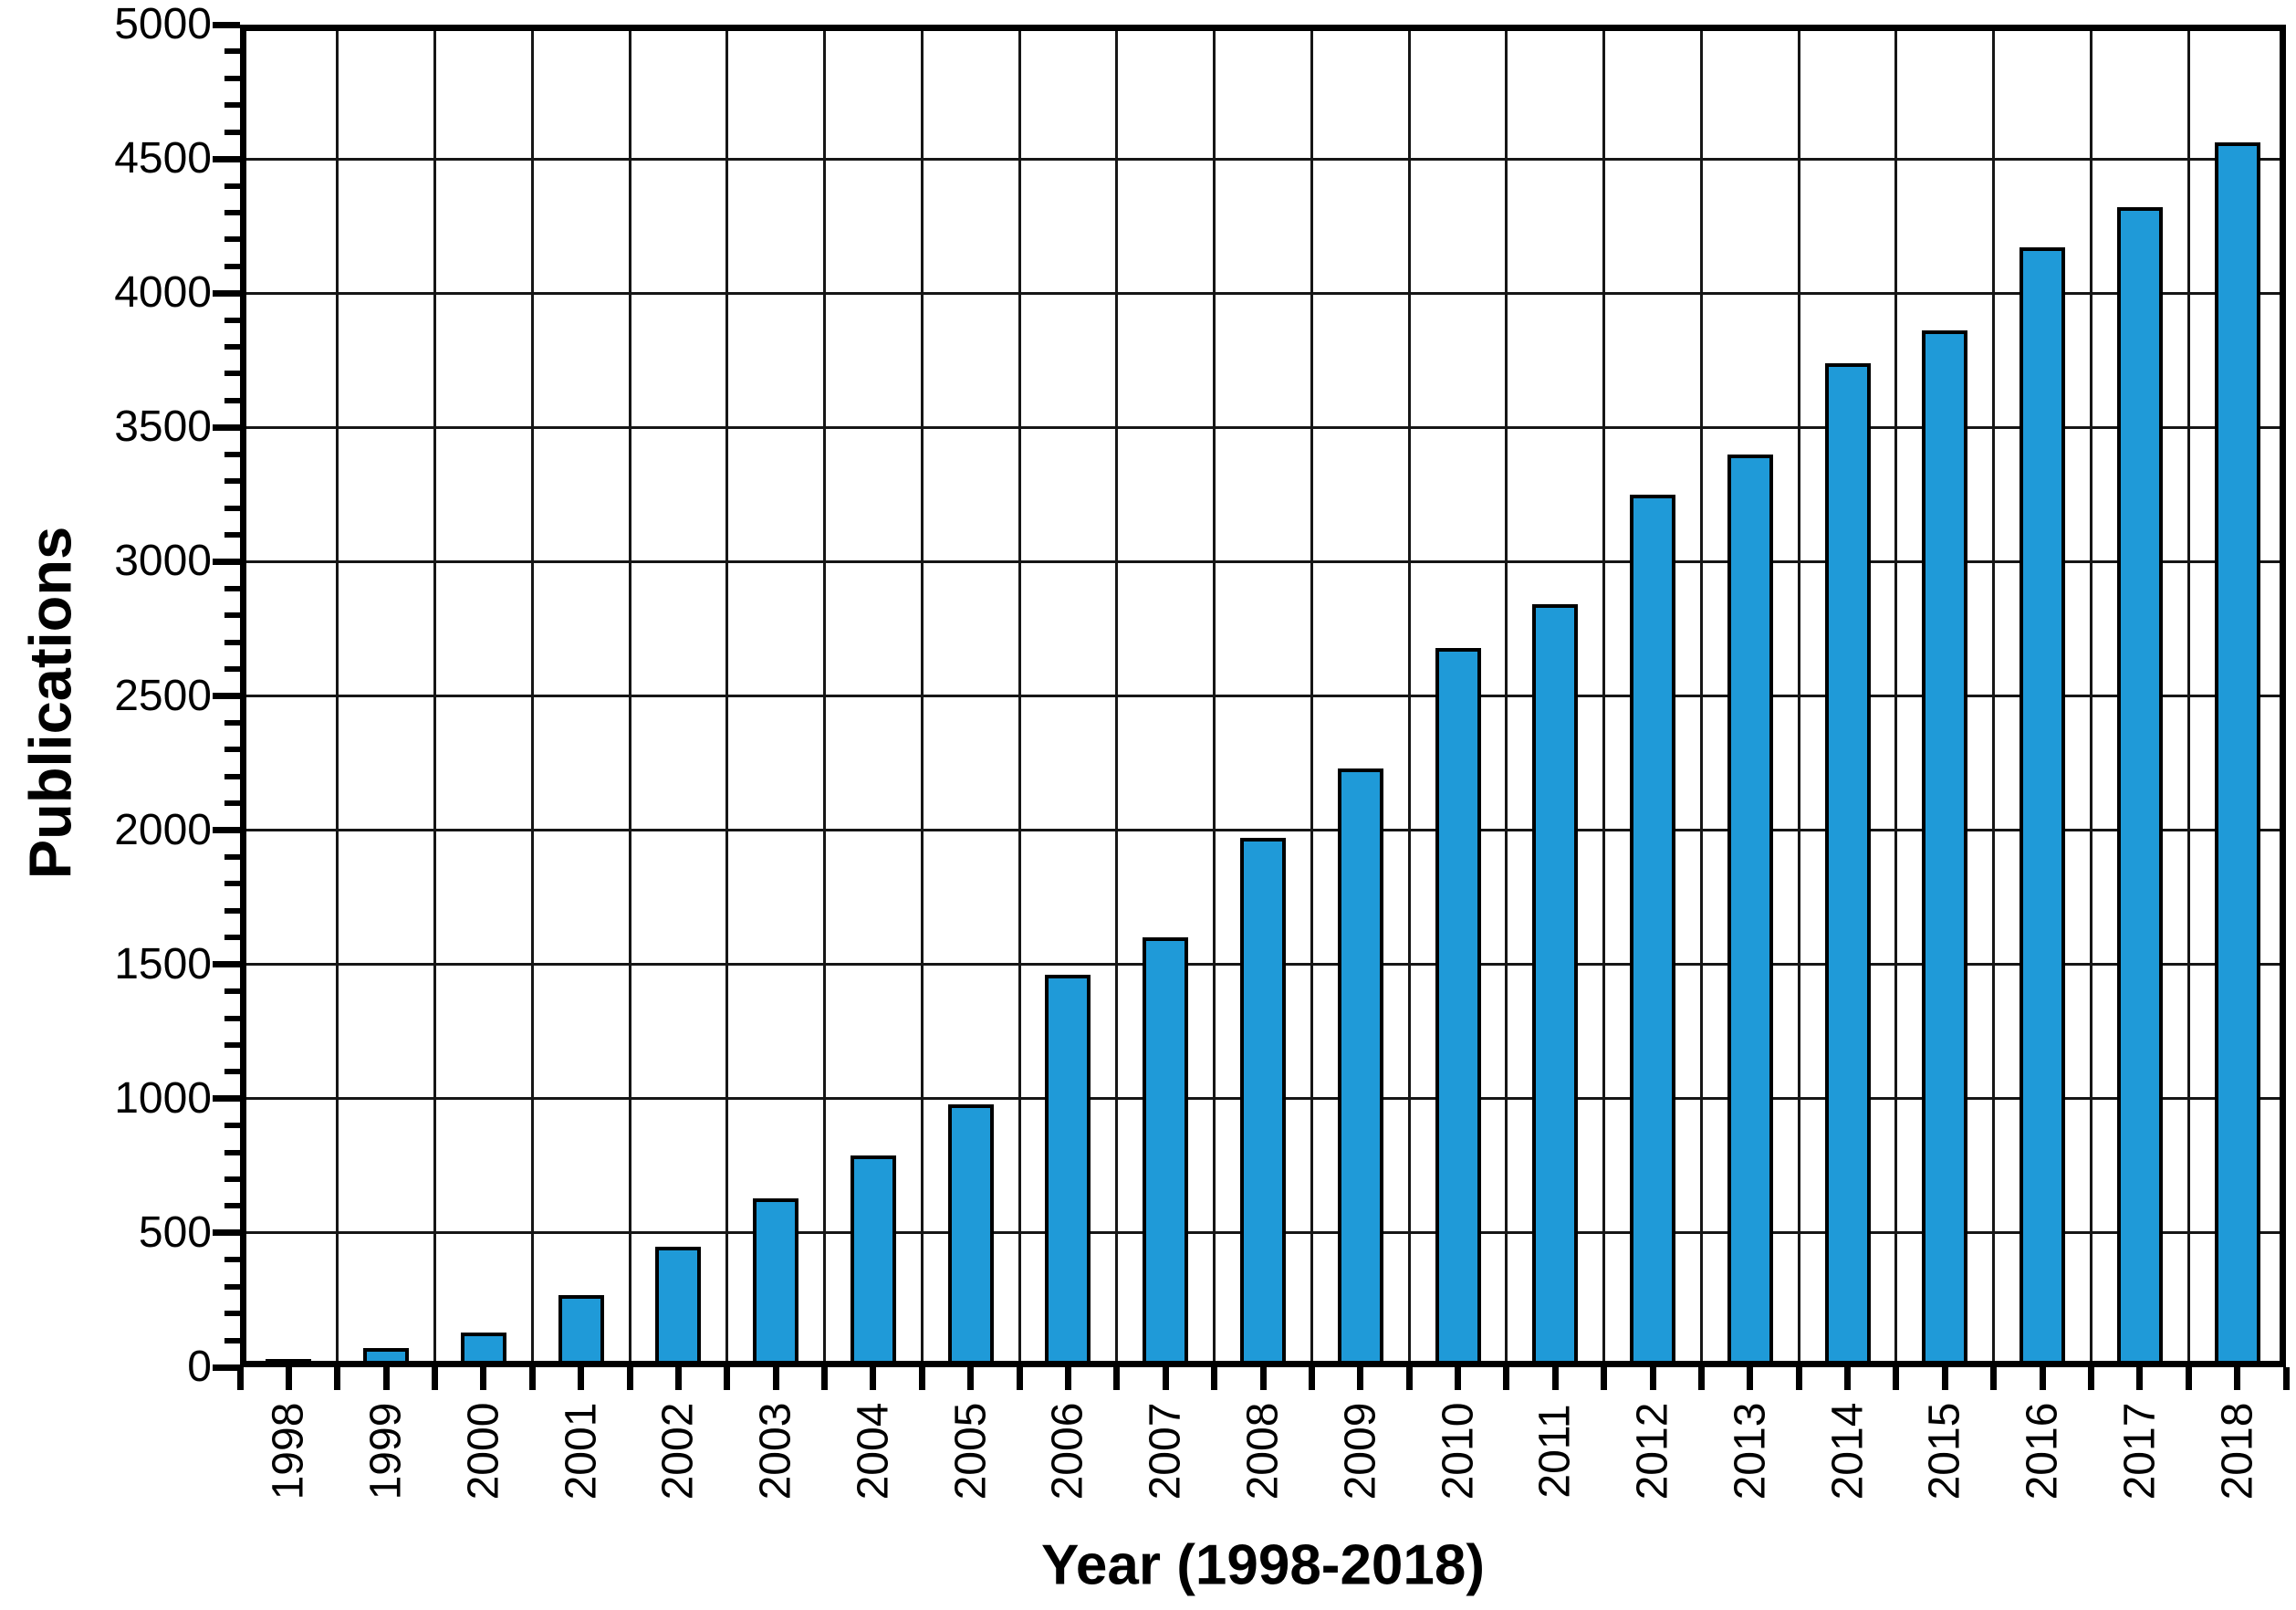 This screenshot has height=1610, width=2296. I want to click on bar-2000, so click(483, 1350).